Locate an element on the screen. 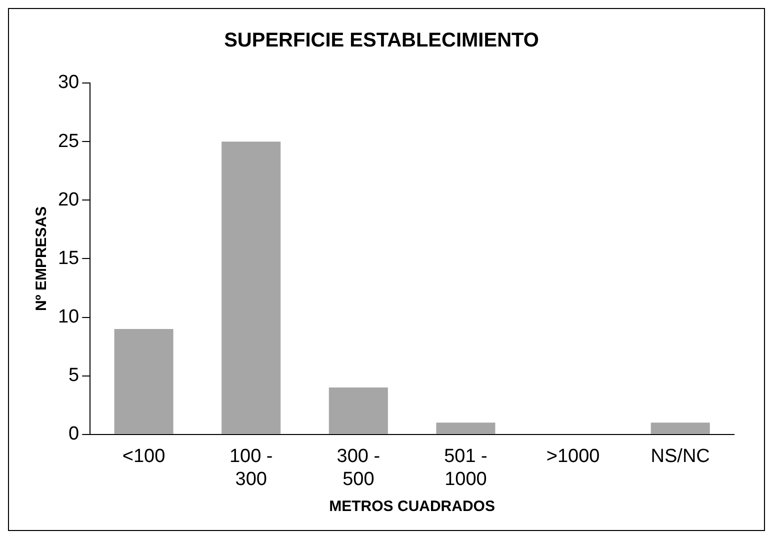  x-tick-label: NS/NC is located at coordinates (680, 457).